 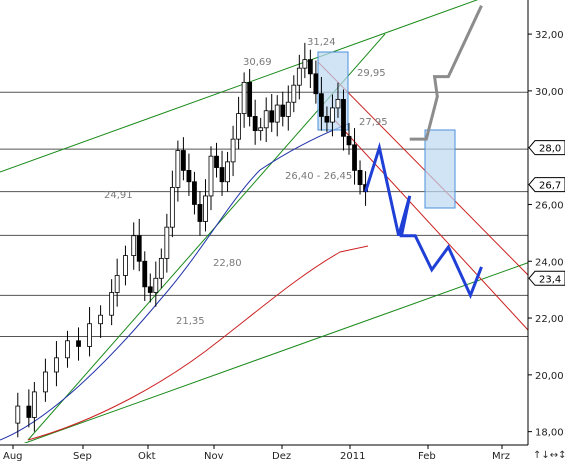 I want to click on y-tick-label: 18,00, so click(x=549, y=433).